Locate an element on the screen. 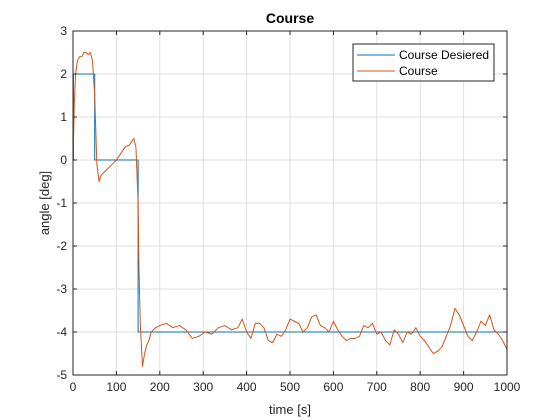 The width and height of the screenshot is (560, 420). x-tick-label: 800 is located at coordinates (420, 387).